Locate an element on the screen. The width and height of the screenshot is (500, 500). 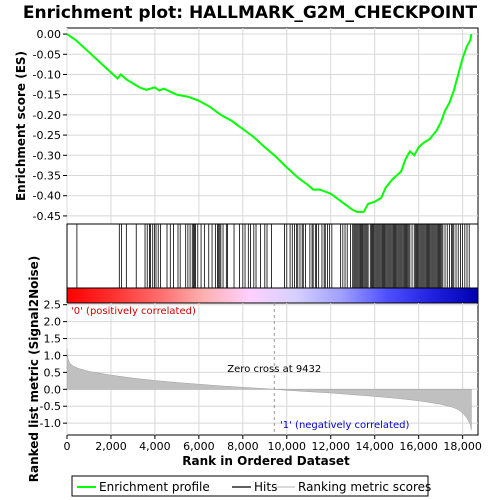
es-y-tick-label: -0.30 is located at coordinates (47, 155).